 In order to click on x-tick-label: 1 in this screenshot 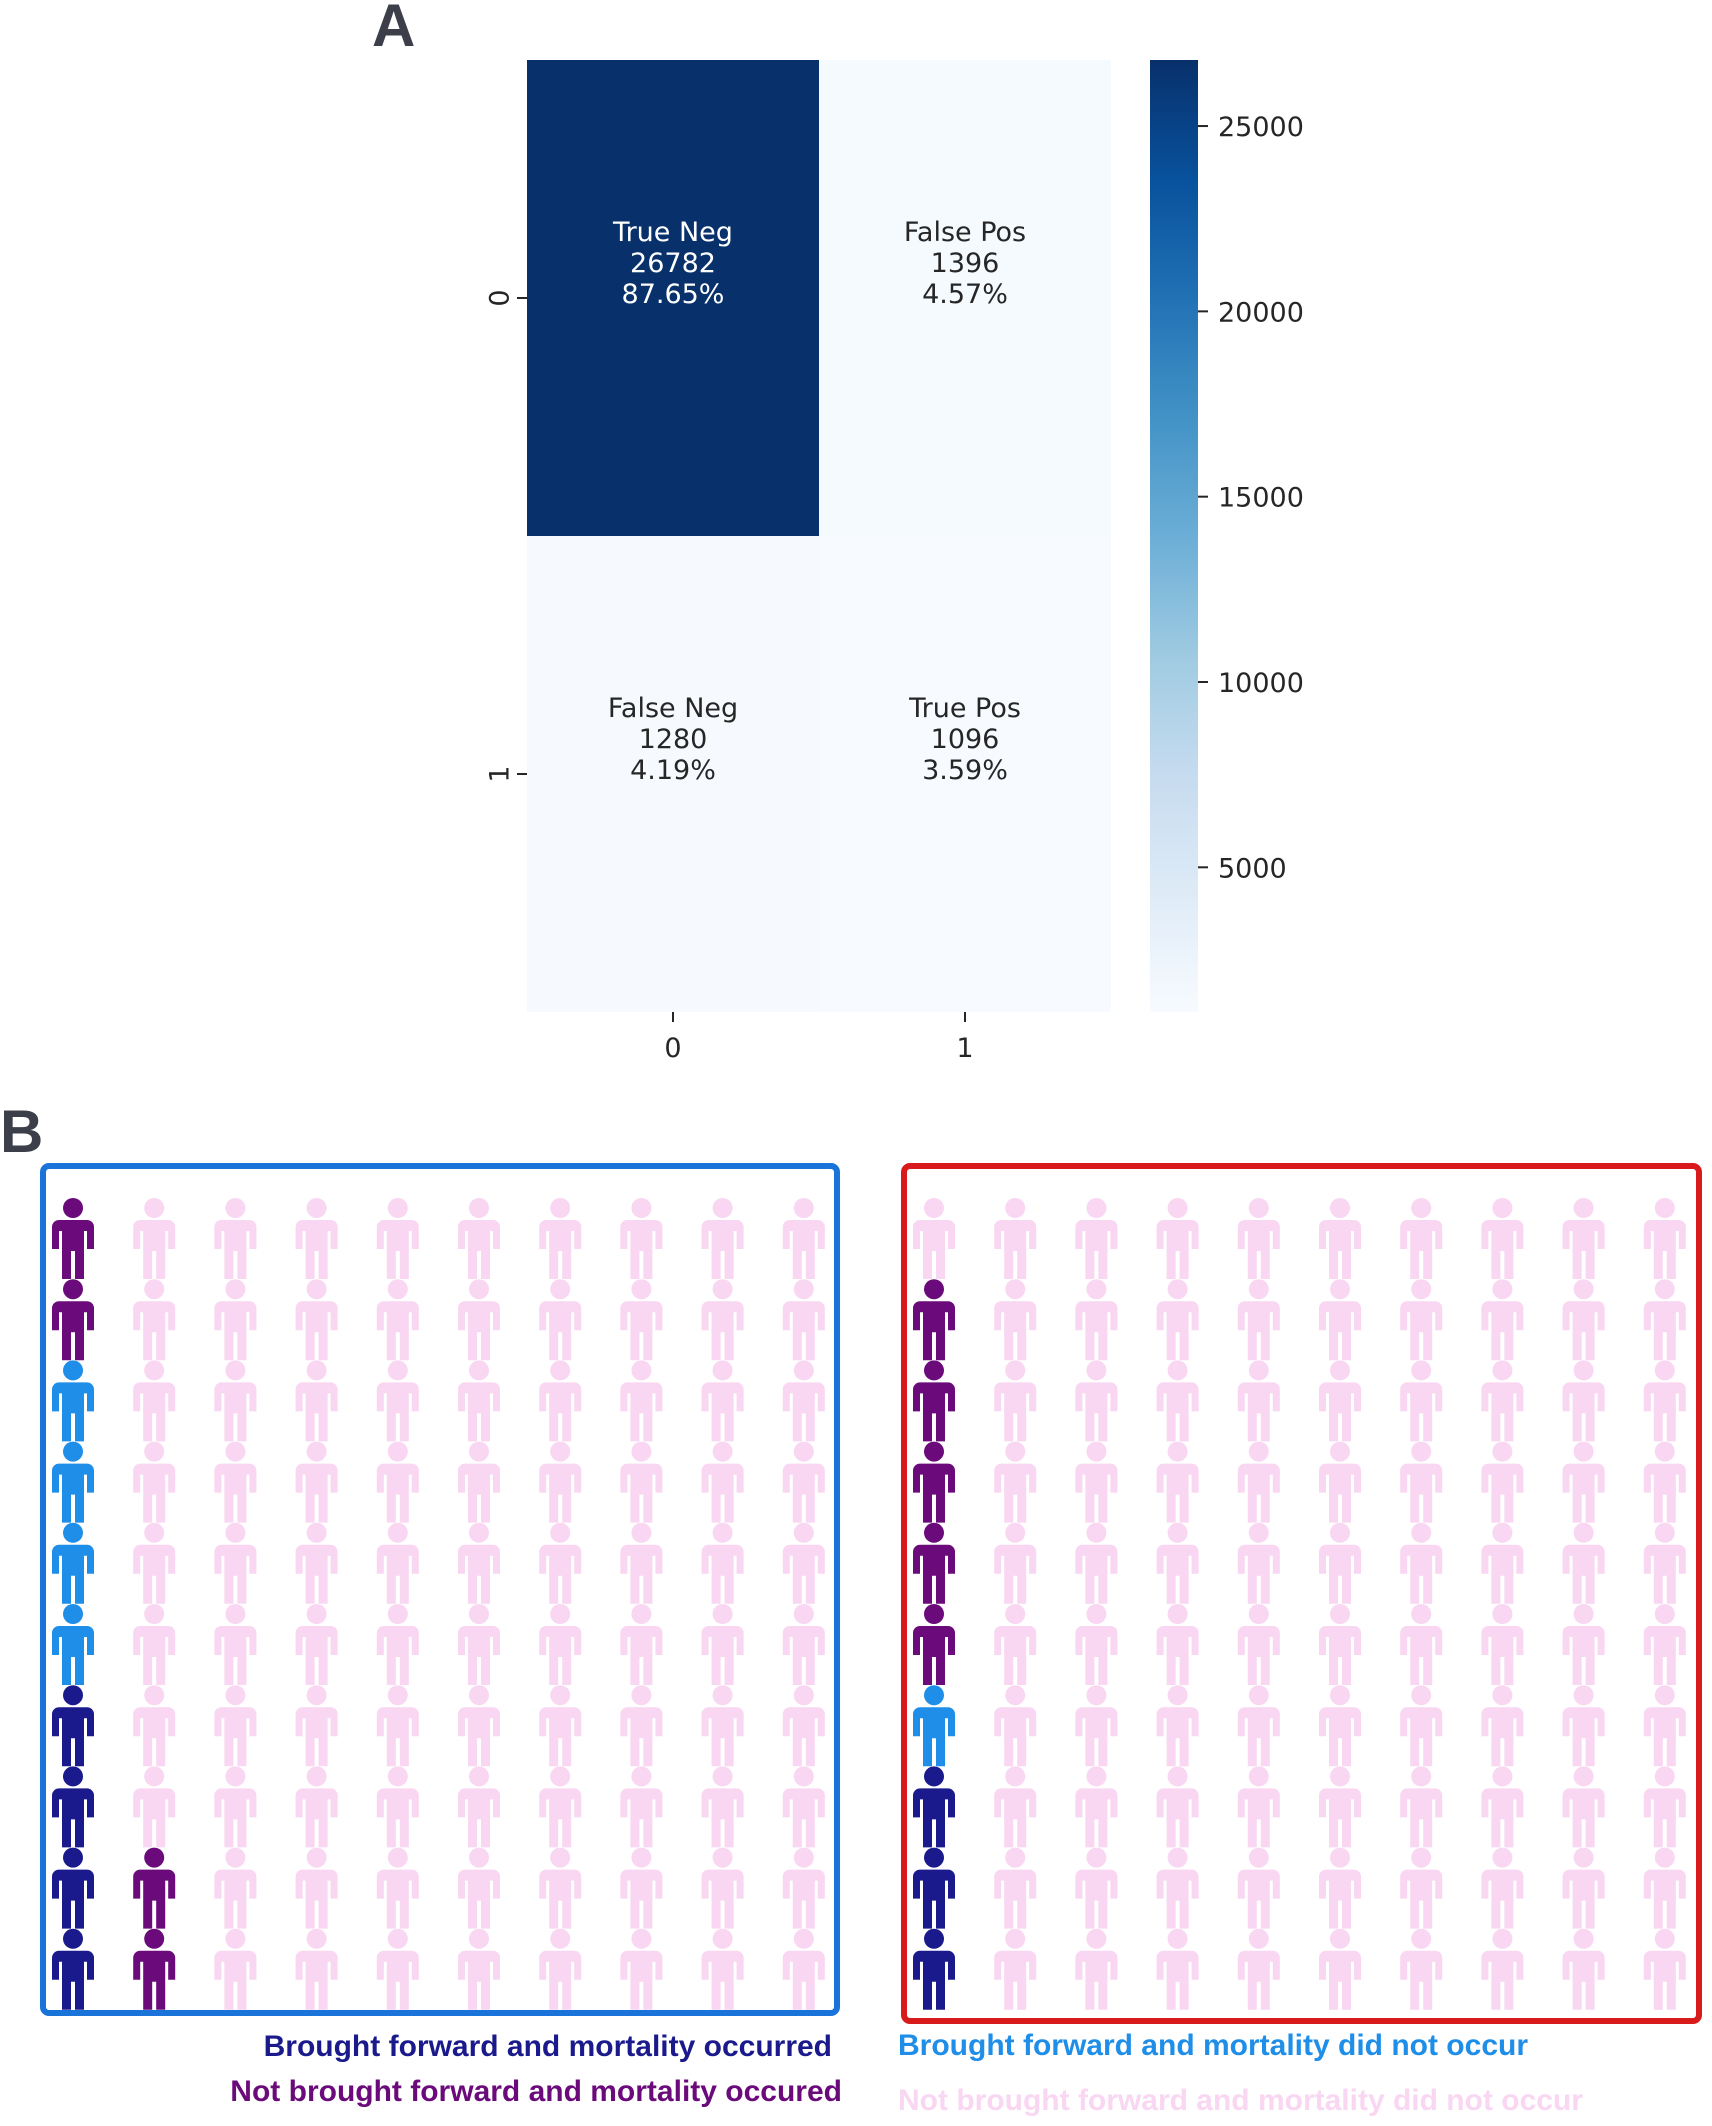, I will do `click(964, 1048)`.